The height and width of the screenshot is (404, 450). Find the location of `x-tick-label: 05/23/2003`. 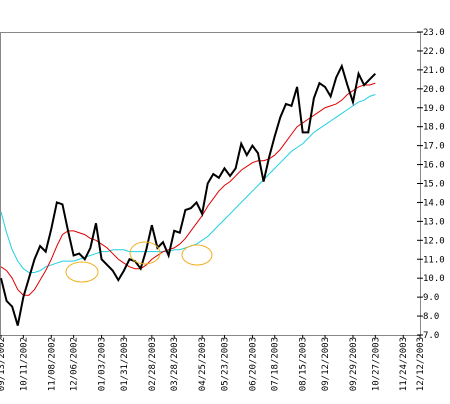

x-tick-label: 05/23/2003 is located at coordinates (225, 364).